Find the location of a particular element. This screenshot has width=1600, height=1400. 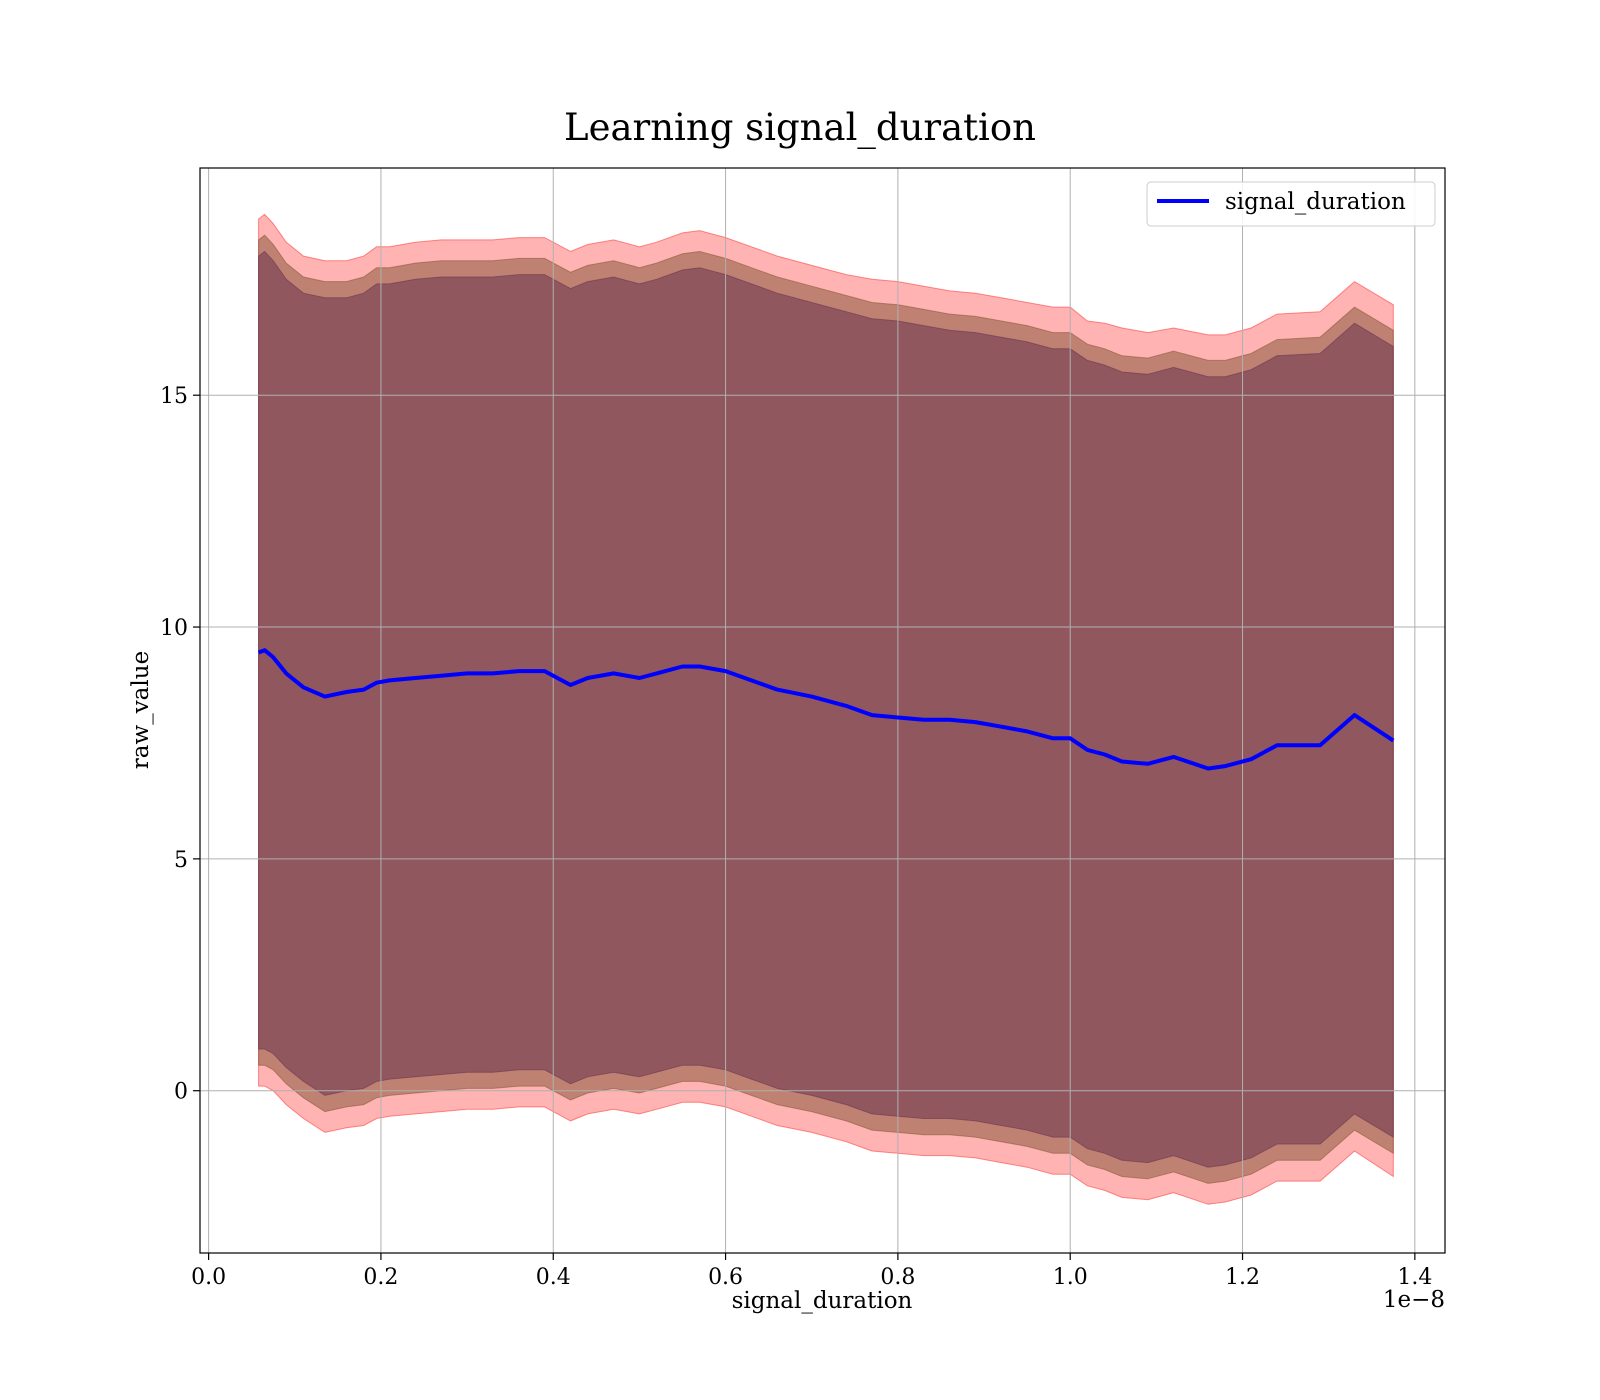

x-tick-label-1: 0.2 is located at coordinates (380, 1277).